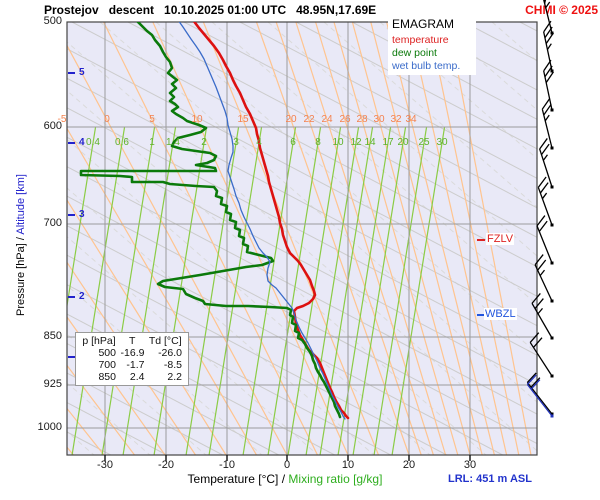 The height and width of the screenshot is (500, 600). I want to click on x-axis-label-sep: /, so click(283, 479).